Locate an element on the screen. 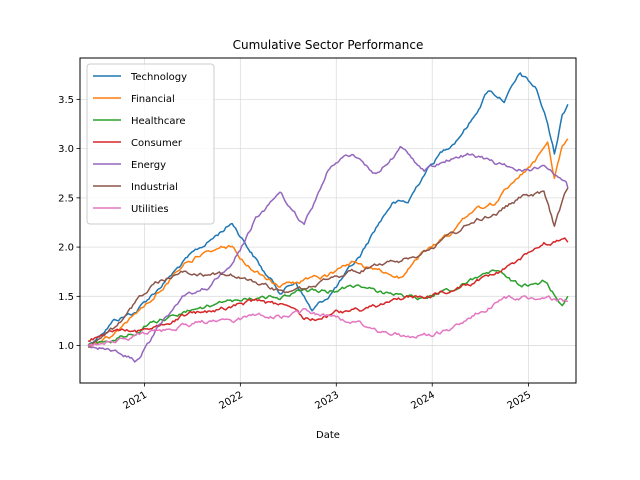 Image resolution: width=640 pixels, height=480 pixels. x-axis-title: Date is located at coordinates (328, 435).